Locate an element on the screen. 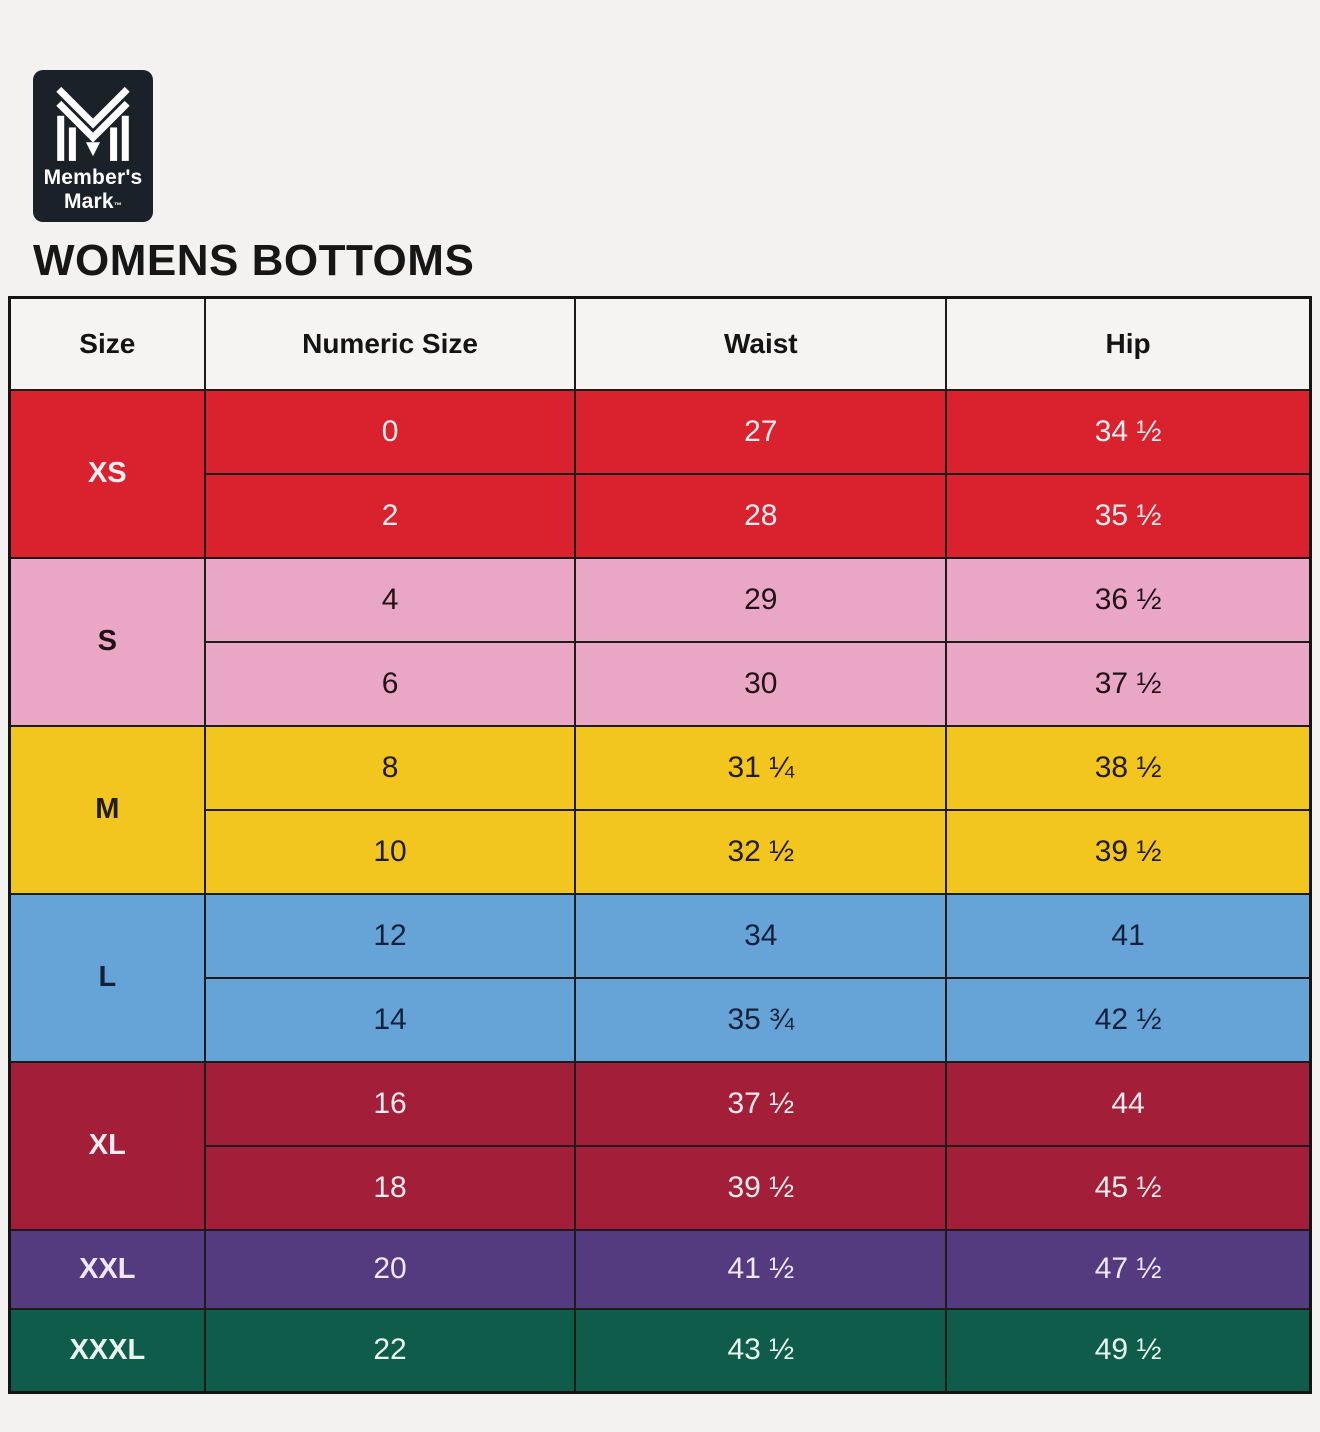  logo-line2: Mark is located at coordinates (88, 201).